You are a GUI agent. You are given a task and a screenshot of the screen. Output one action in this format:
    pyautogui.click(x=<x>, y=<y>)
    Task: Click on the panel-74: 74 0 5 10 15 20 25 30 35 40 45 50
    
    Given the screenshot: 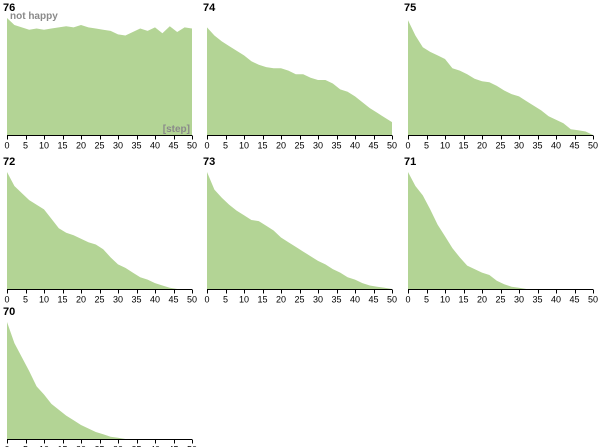 What is the action you would take?
    pyautogui.click(x=300, y=76)
    